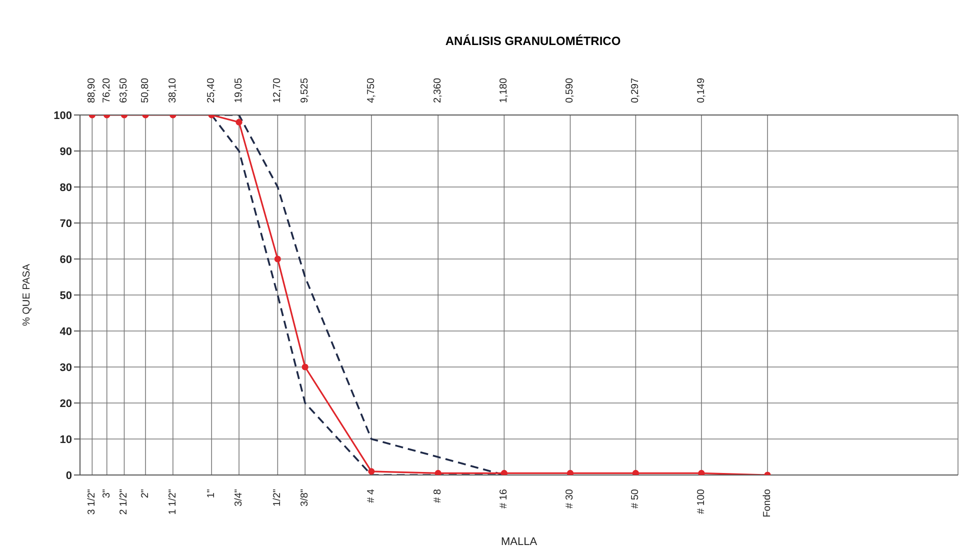 This screenshot has width=975, height=556. I want to click on y-tick-label: 30, so click(66, 368).